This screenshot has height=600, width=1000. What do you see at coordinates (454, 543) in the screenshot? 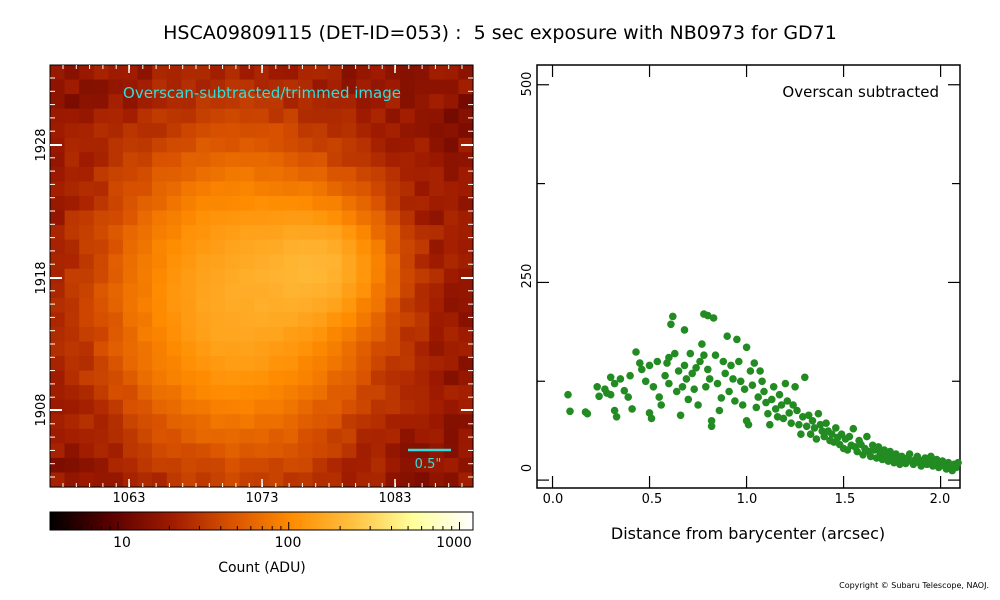
I see `colorbar-tick-label: 1000` at bounding box center [454, 543].